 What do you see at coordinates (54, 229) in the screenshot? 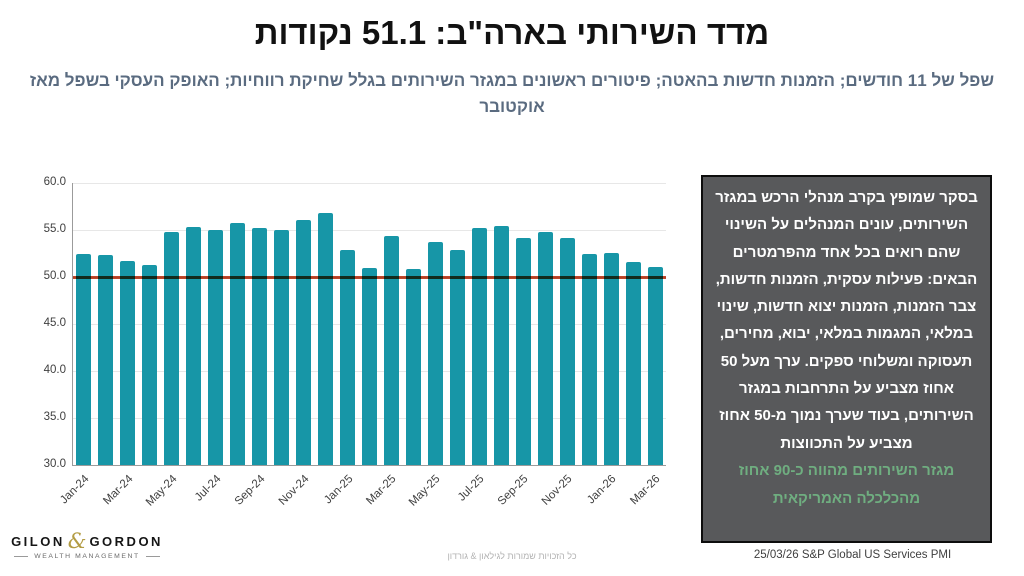
I see `y-tick-55.0: 55.0` at bounding box center [54, 229].